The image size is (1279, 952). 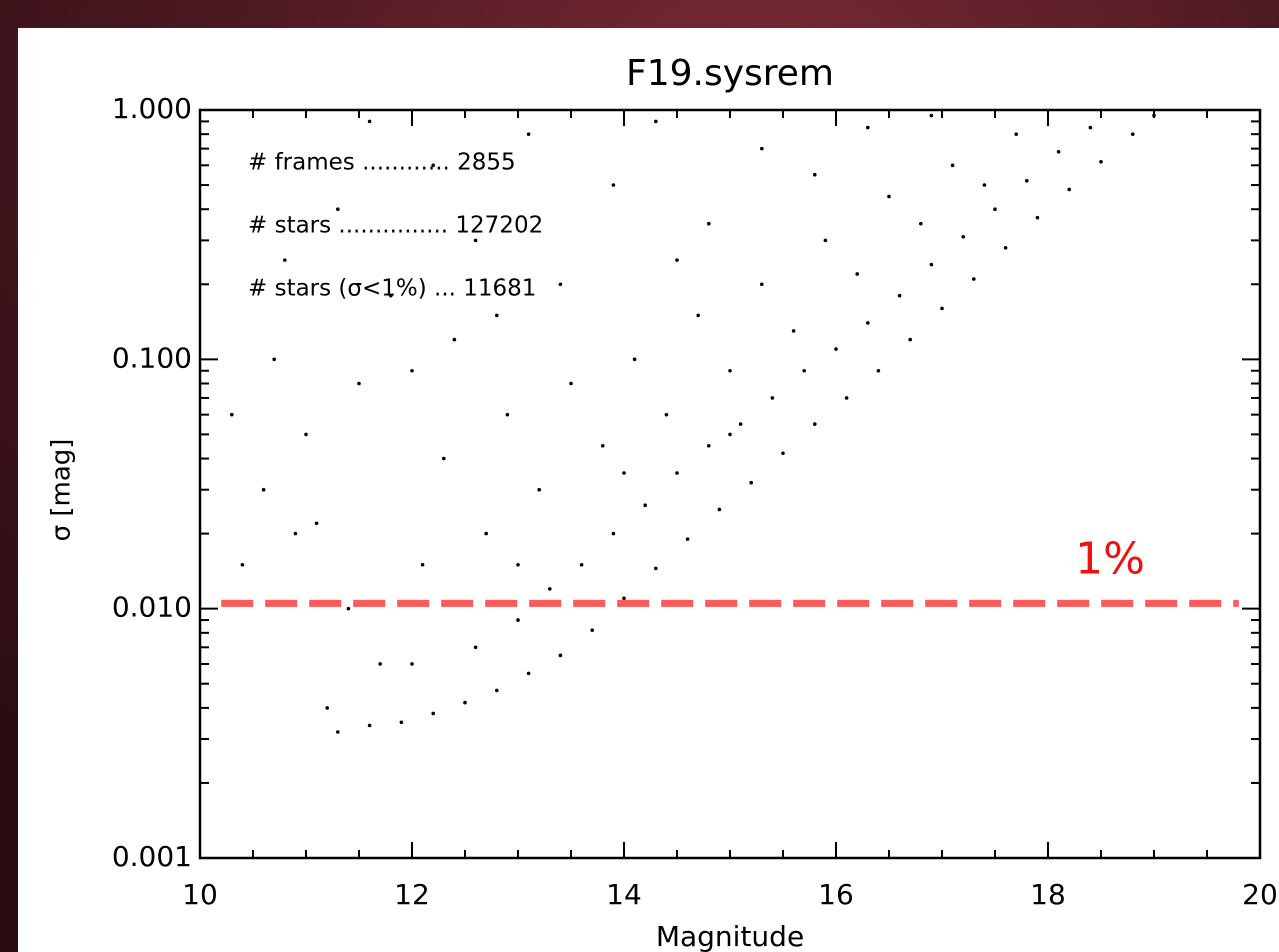 I want to click on annotation: # stars ............... 127202, so click(x=395, y=226).